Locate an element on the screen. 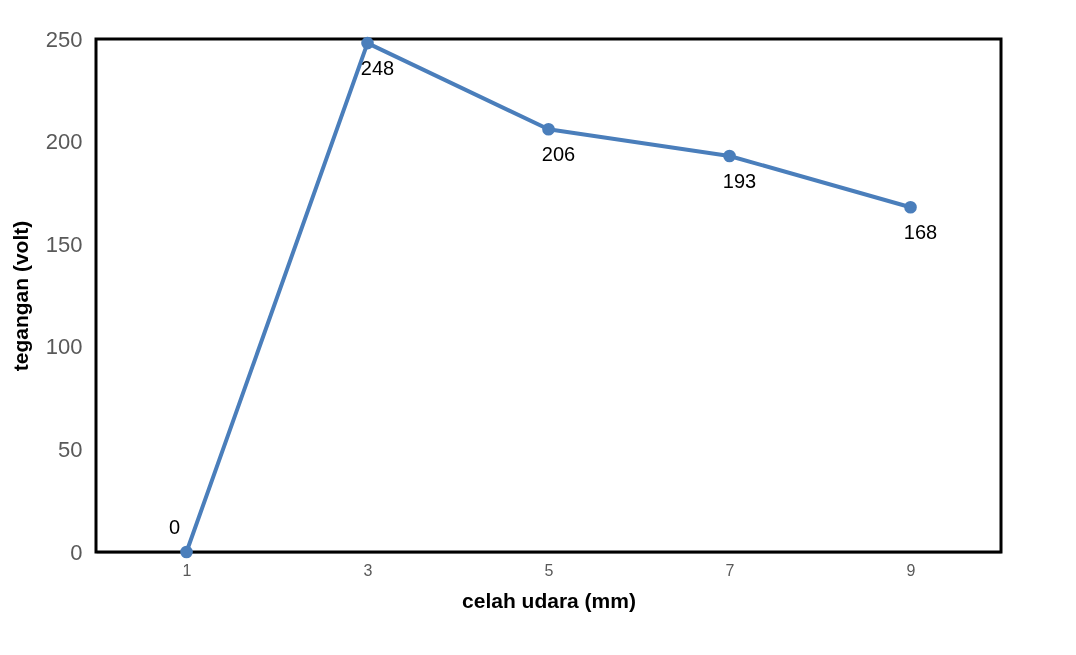 This screenshot has height=655, width=1076. y-tick-label: 200 is located at coordinates (64, 142).